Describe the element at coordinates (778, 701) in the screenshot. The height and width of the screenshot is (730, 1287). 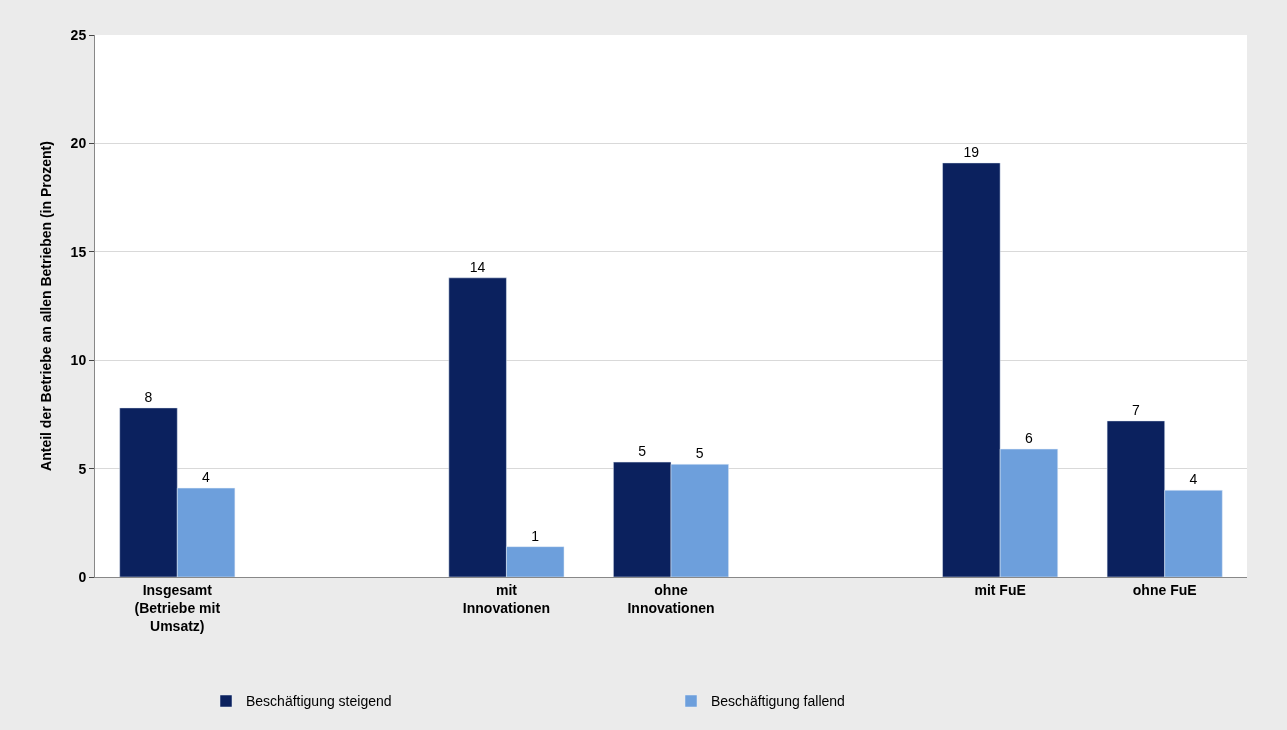
I see `legend-label: Beschäftigung fallend` at that location.